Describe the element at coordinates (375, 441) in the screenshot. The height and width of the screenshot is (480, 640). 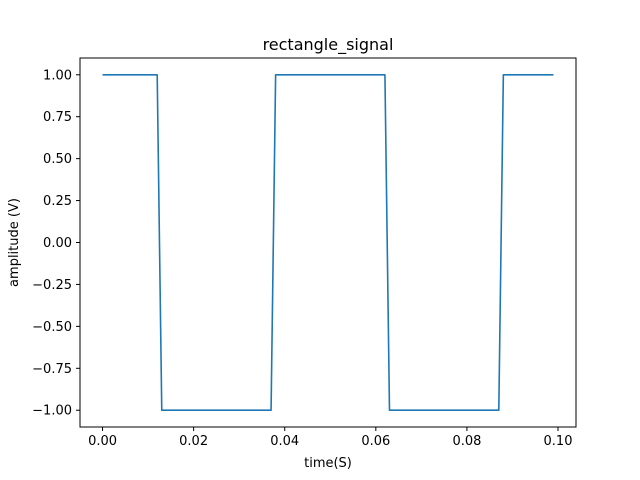
I see `x-tick-label: 0.06` at that location.